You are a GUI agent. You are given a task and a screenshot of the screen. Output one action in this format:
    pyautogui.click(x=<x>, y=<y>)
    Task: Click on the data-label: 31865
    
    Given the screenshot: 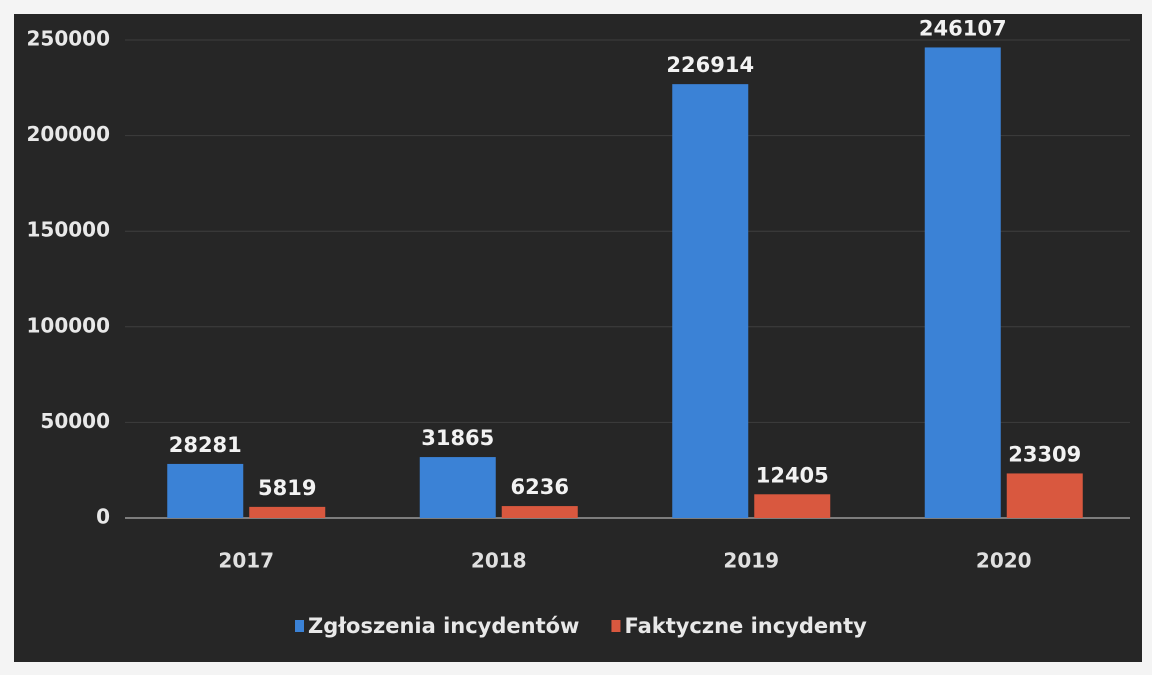 What is the action you would take?
    pyautogui.click(x=457, y=438)
    